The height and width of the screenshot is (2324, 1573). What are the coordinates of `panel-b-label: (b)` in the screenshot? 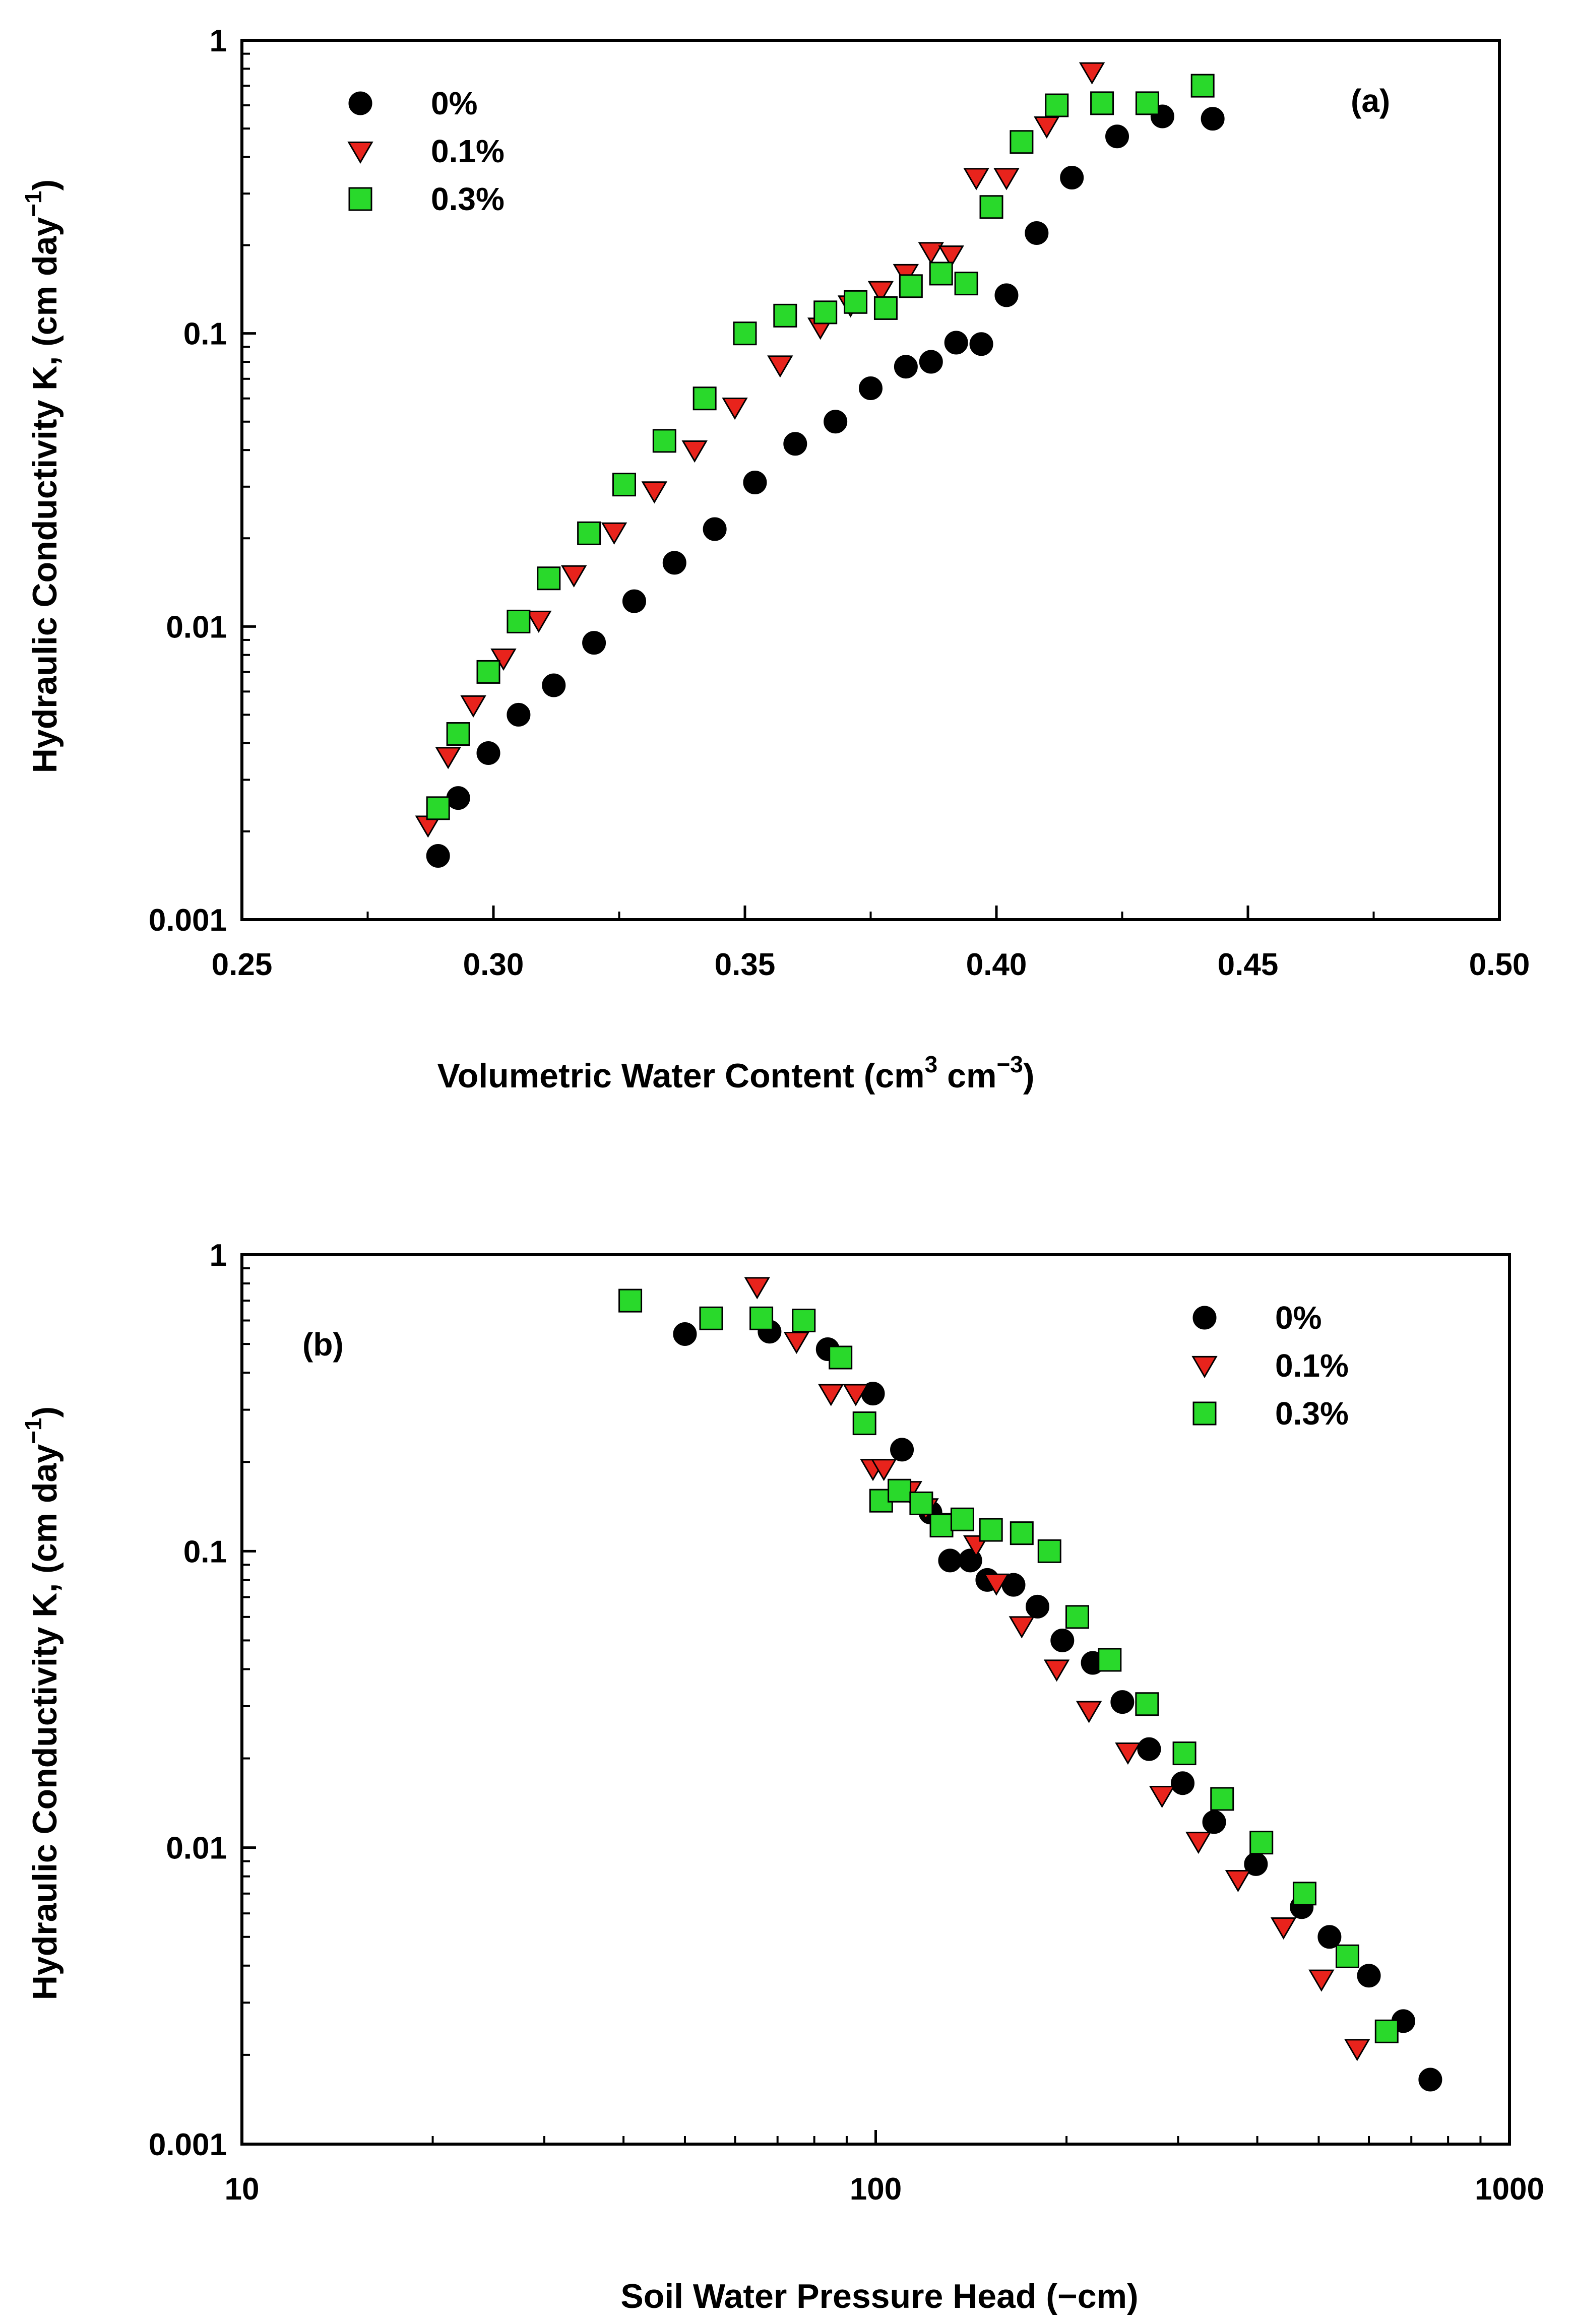 It's located at (323, 1344).